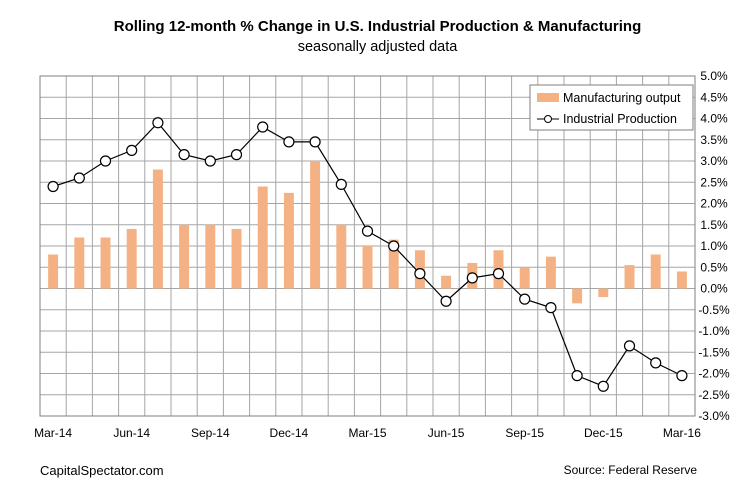 Image resolution: width=755 pixels, height=498 pixels. I want to click on legend-box, so click(611, 107).